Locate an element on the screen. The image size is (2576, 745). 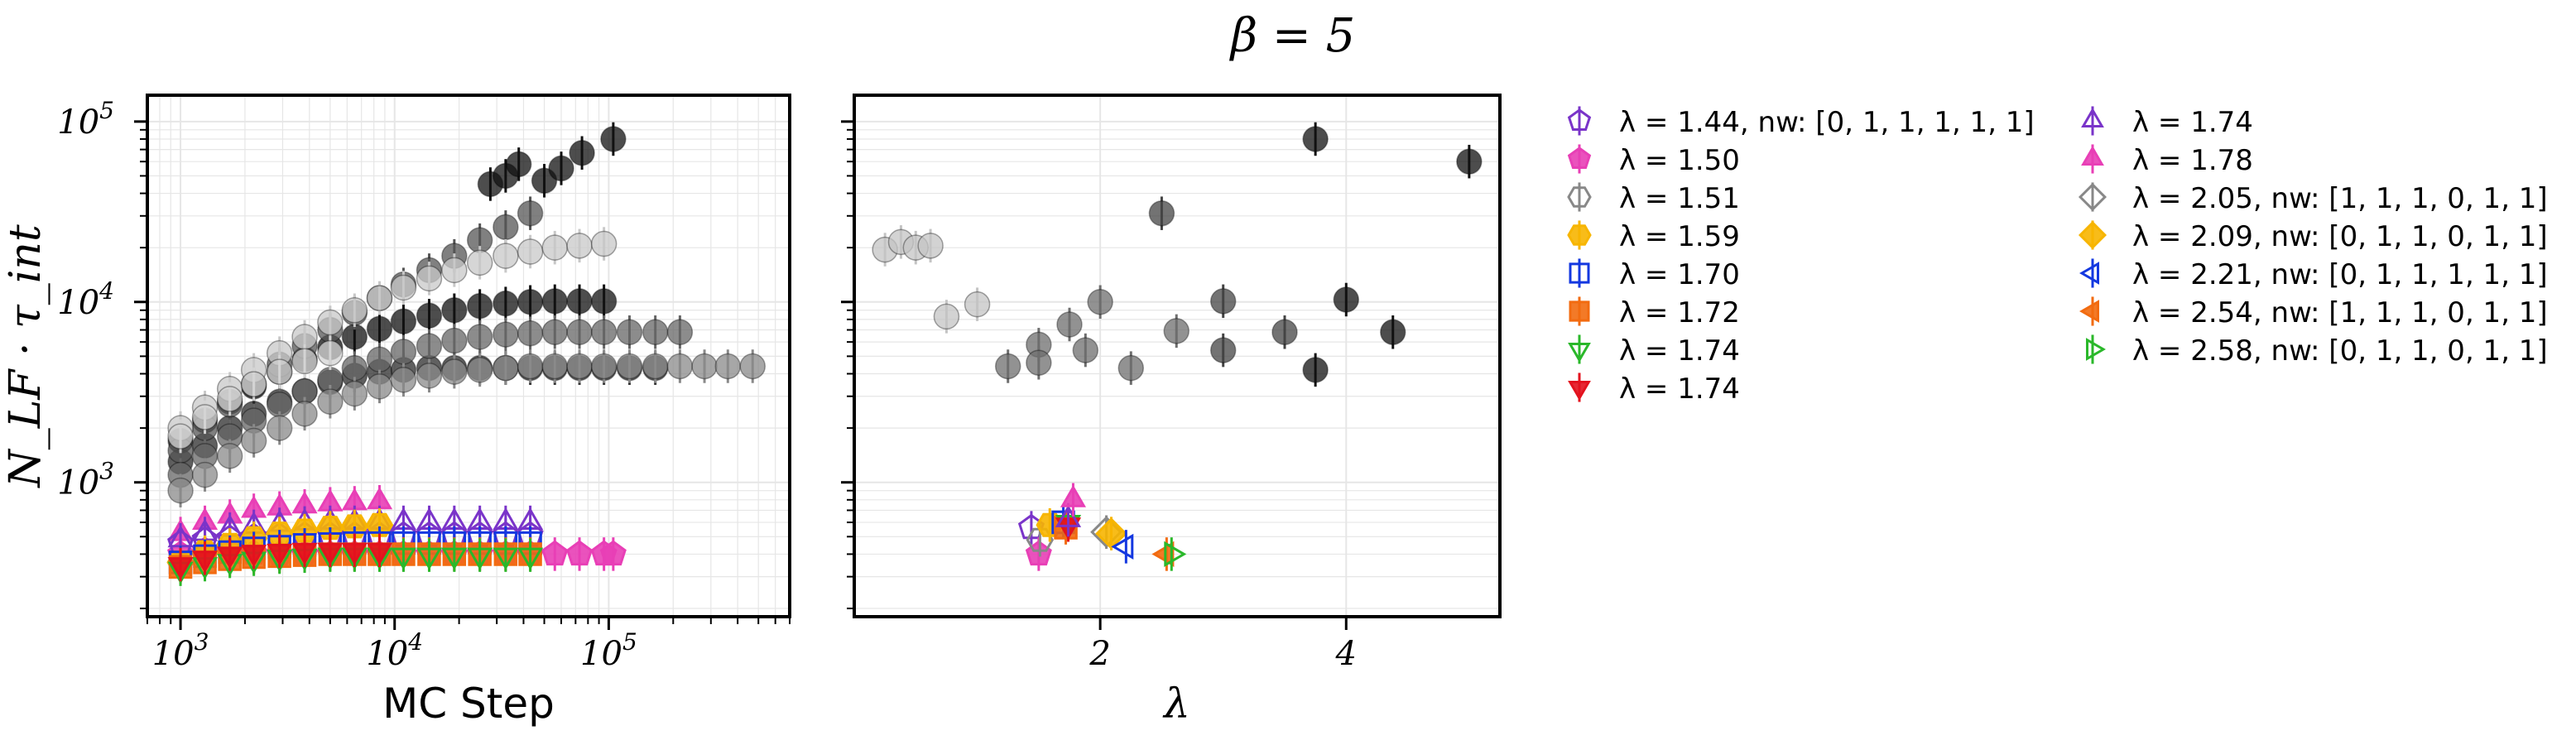
legend-label: λ = 2.09, nw: [0, 1, 1, 0, 1, 1] is located at coordinates (2340, 236).